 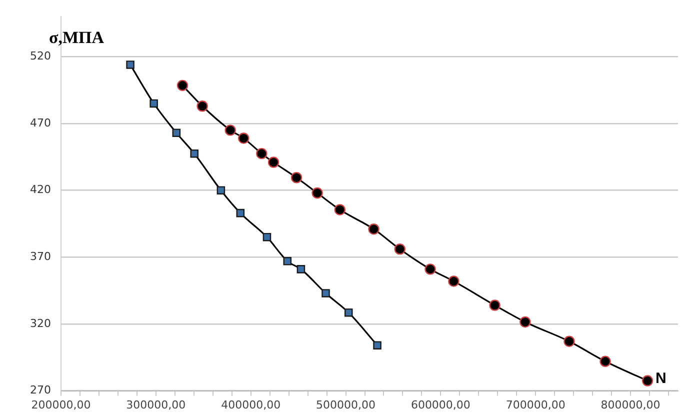 I want to click on x-tick-label: 800000,00, so click(x=630, y=405).